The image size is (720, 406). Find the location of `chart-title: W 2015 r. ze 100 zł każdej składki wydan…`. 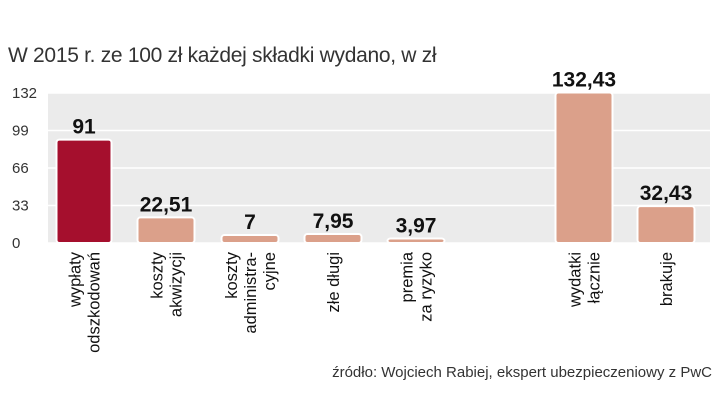

chart-title: W 2015 r. ze 100 zł każdej składki wydan… is located at coordinates (222, 55).